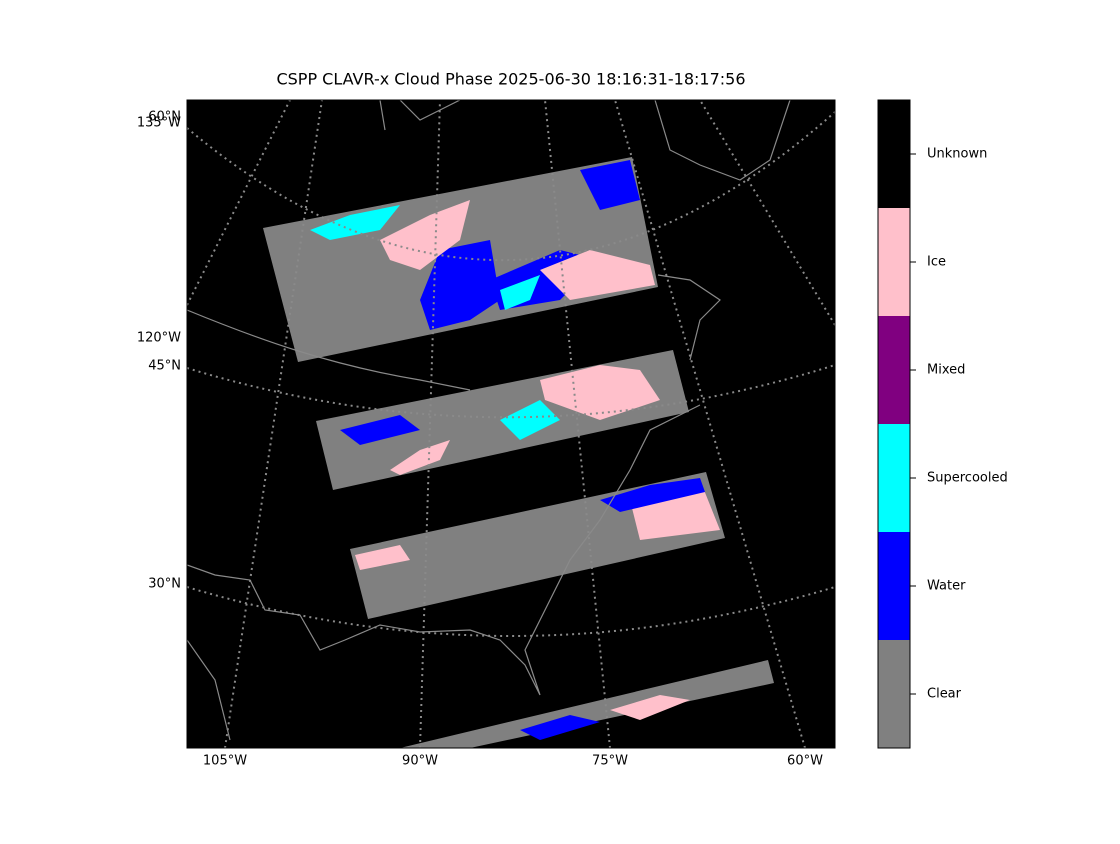  I want to click on lon-label: 120°W, so click(159, 338).